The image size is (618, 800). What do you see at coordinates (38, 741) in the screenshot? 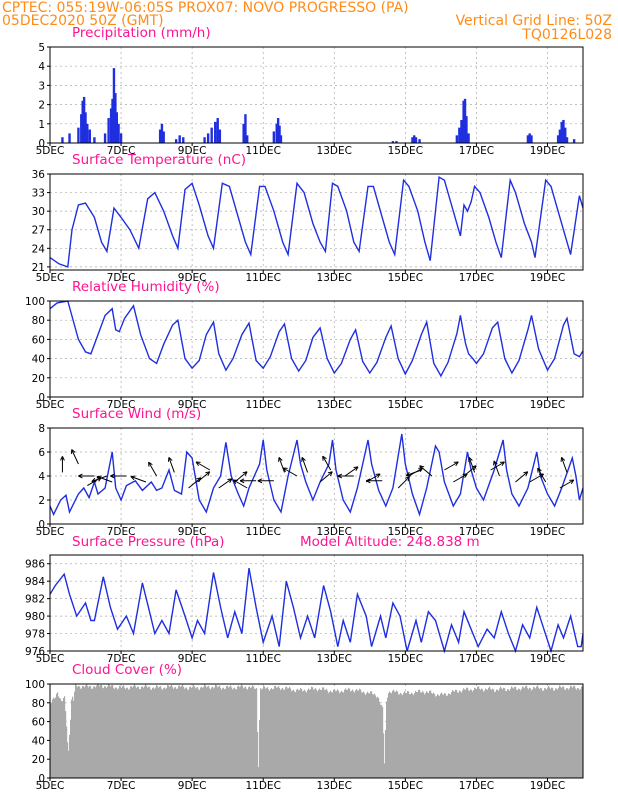
I see `cloud-ytick-label: 40` at bounding box center [38, 741].